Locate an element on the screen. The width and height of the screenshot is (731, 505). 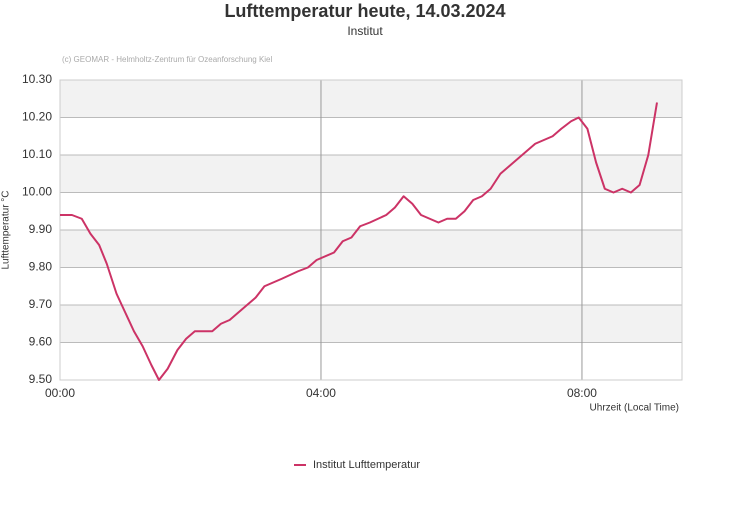
y-tick-label: 10.00 is located at coordinates (37, 192).